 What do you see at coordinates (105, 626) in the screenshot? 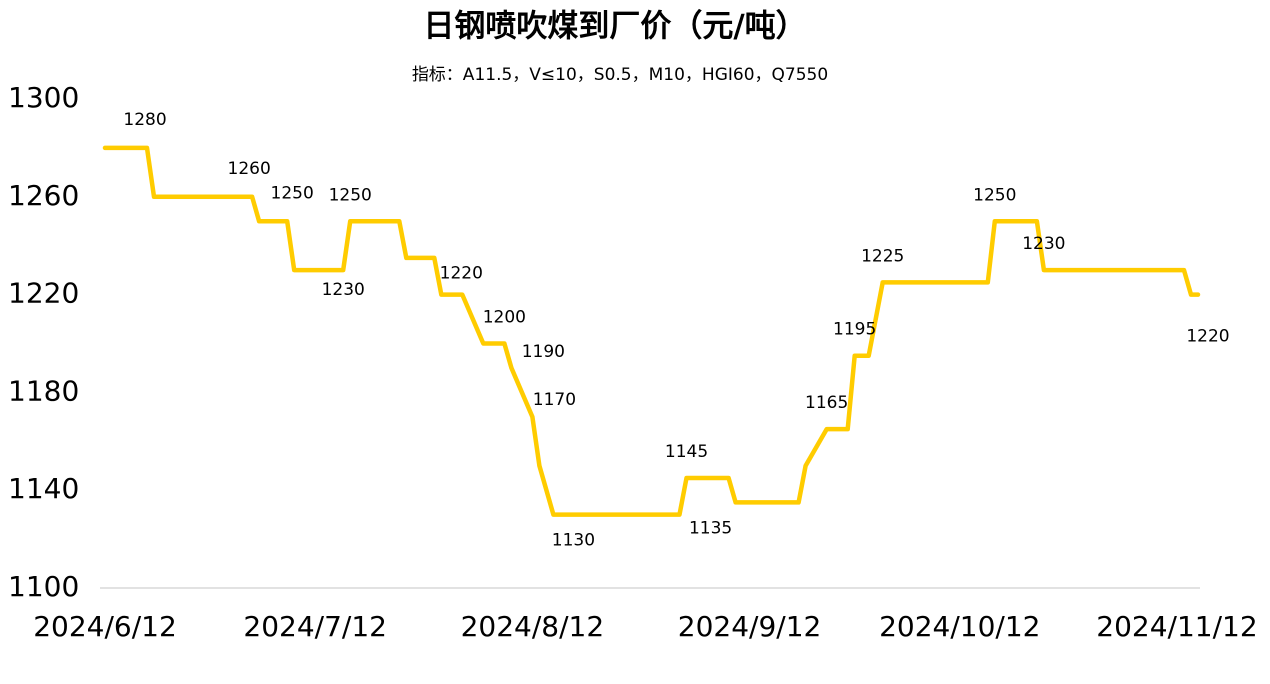
I see `x-tick-label: 2024/6/12` at bounding box center [105, 626].